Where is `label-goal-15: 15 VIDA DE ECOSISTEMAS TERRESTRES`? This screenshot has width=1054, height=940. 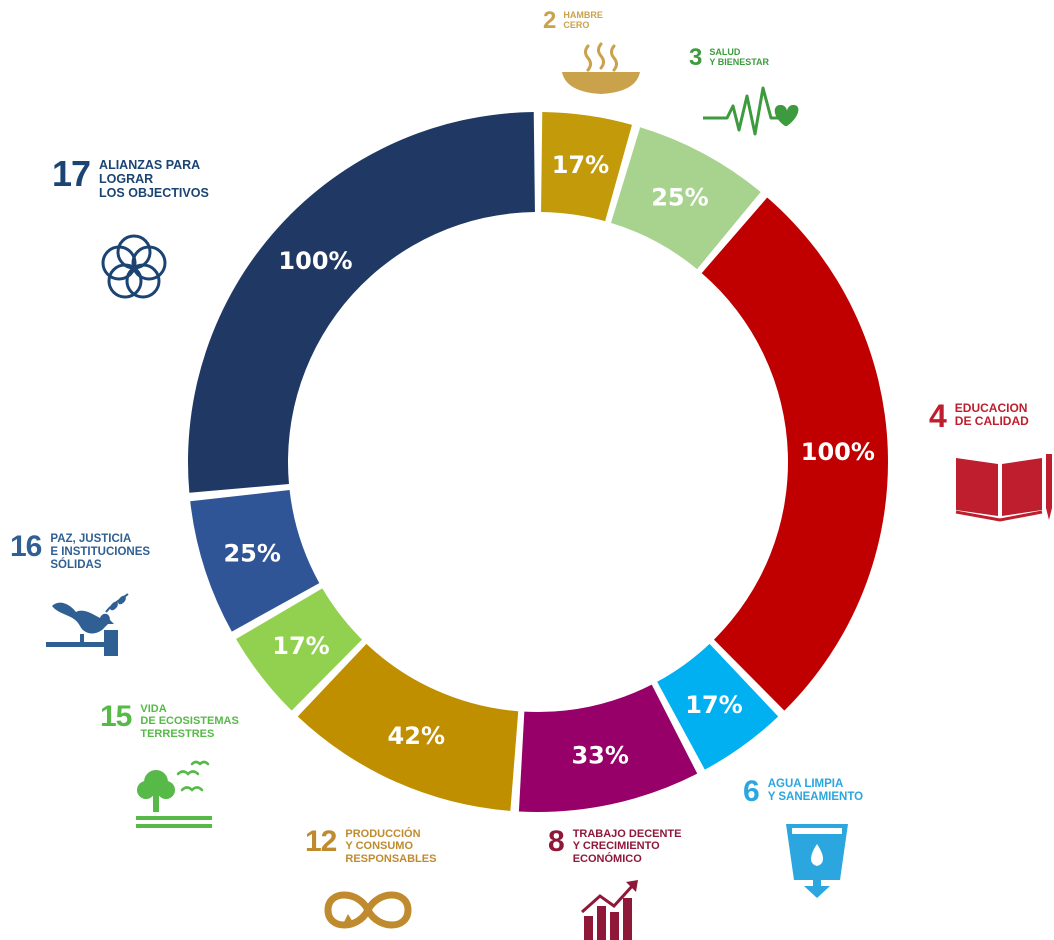 label-goal-15: 15 VIDA DE ECOSISTEMAS TERRESTRES is located at coordinates (169, 720).